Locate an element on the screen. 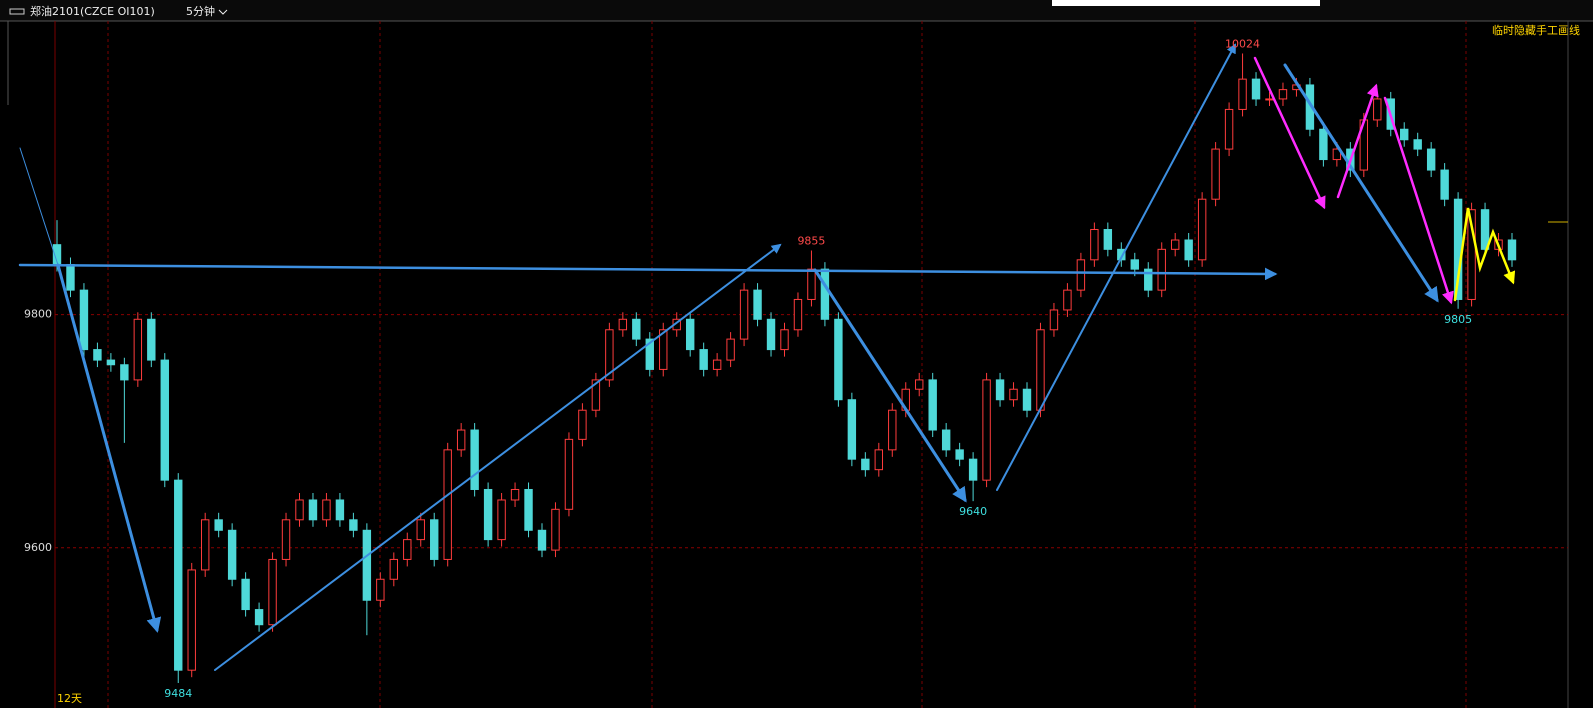 The width and height of the screenshot is (1593, 708). drawn-line is located at coordinates (39, 206).